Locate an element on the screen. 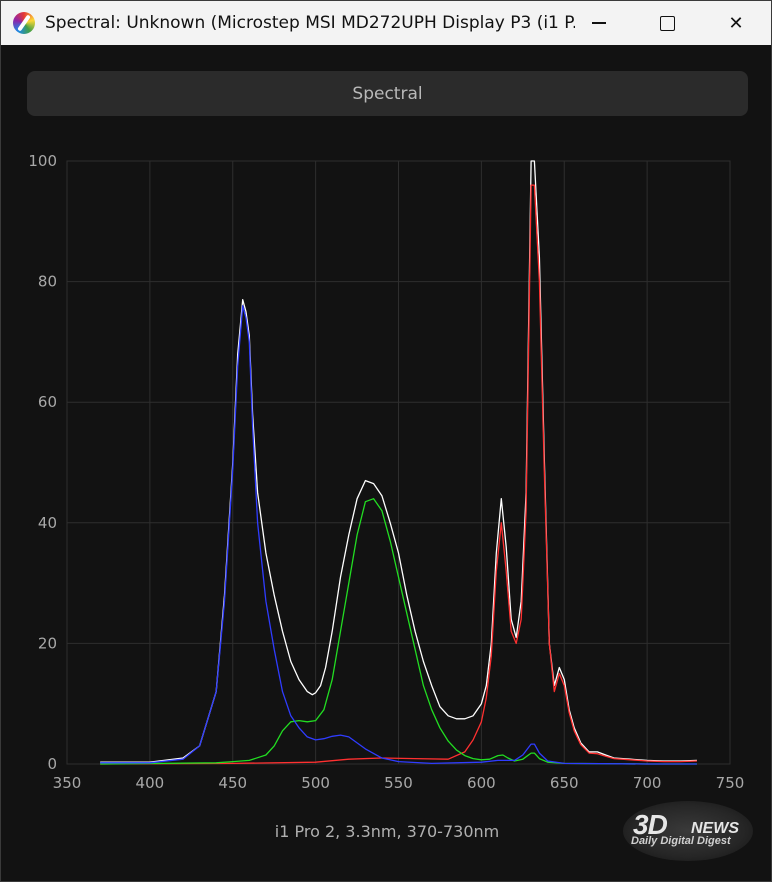  tab-spectral: Spectral is located at coordinates (387, 93).